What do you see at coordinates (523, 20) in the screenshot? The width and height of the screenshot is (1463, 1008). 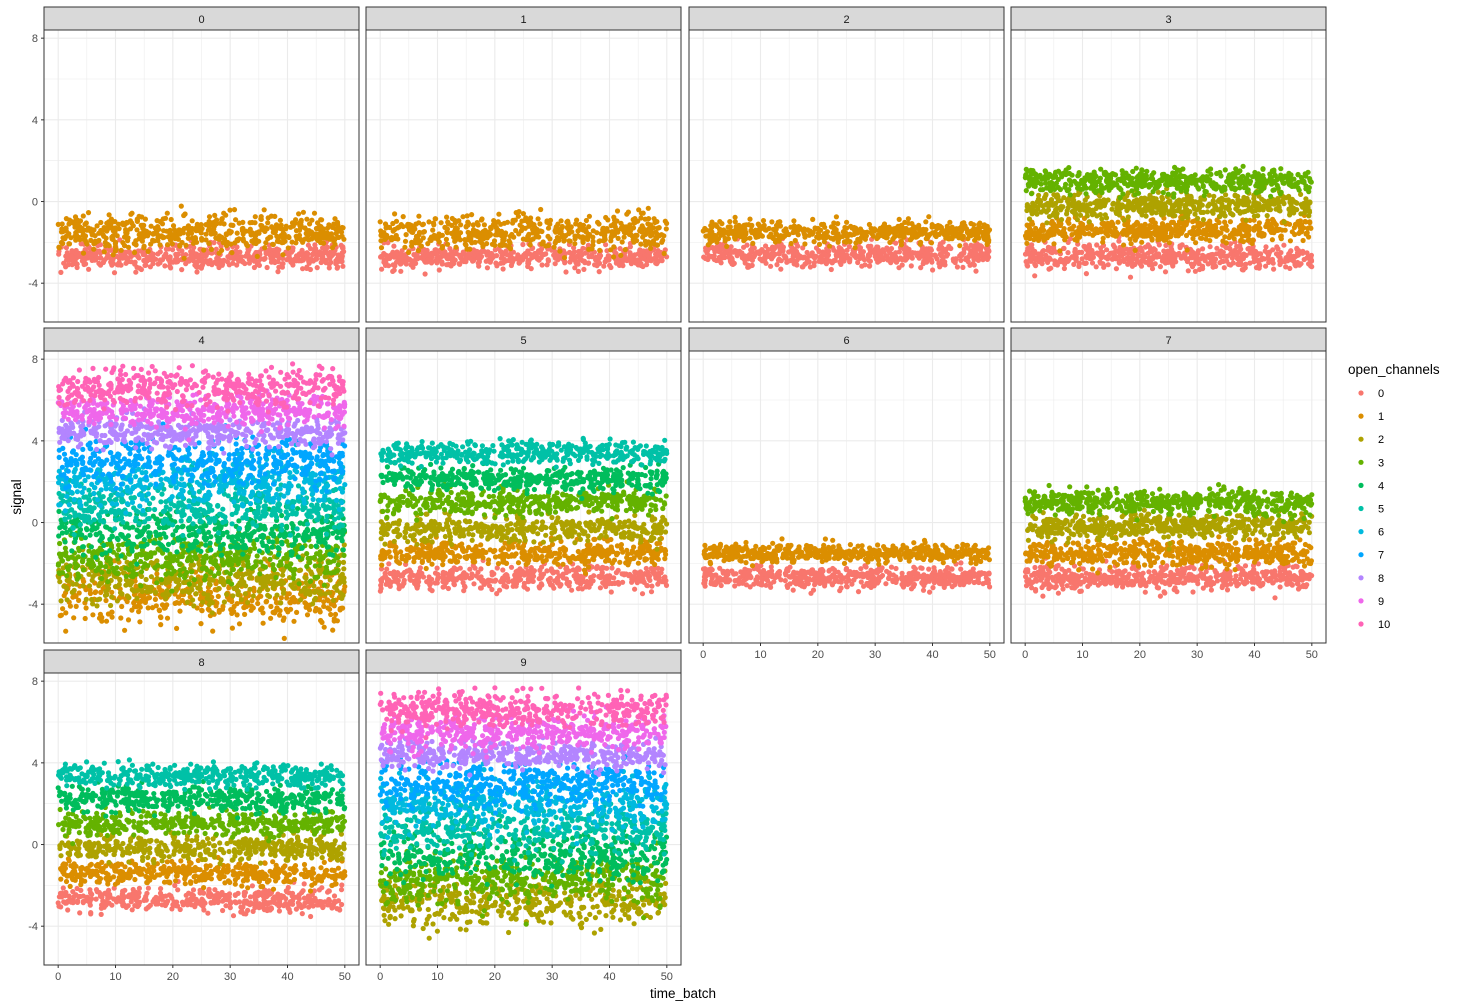 I see `facet-strip-label: 1` at bounding box center [523, 20].